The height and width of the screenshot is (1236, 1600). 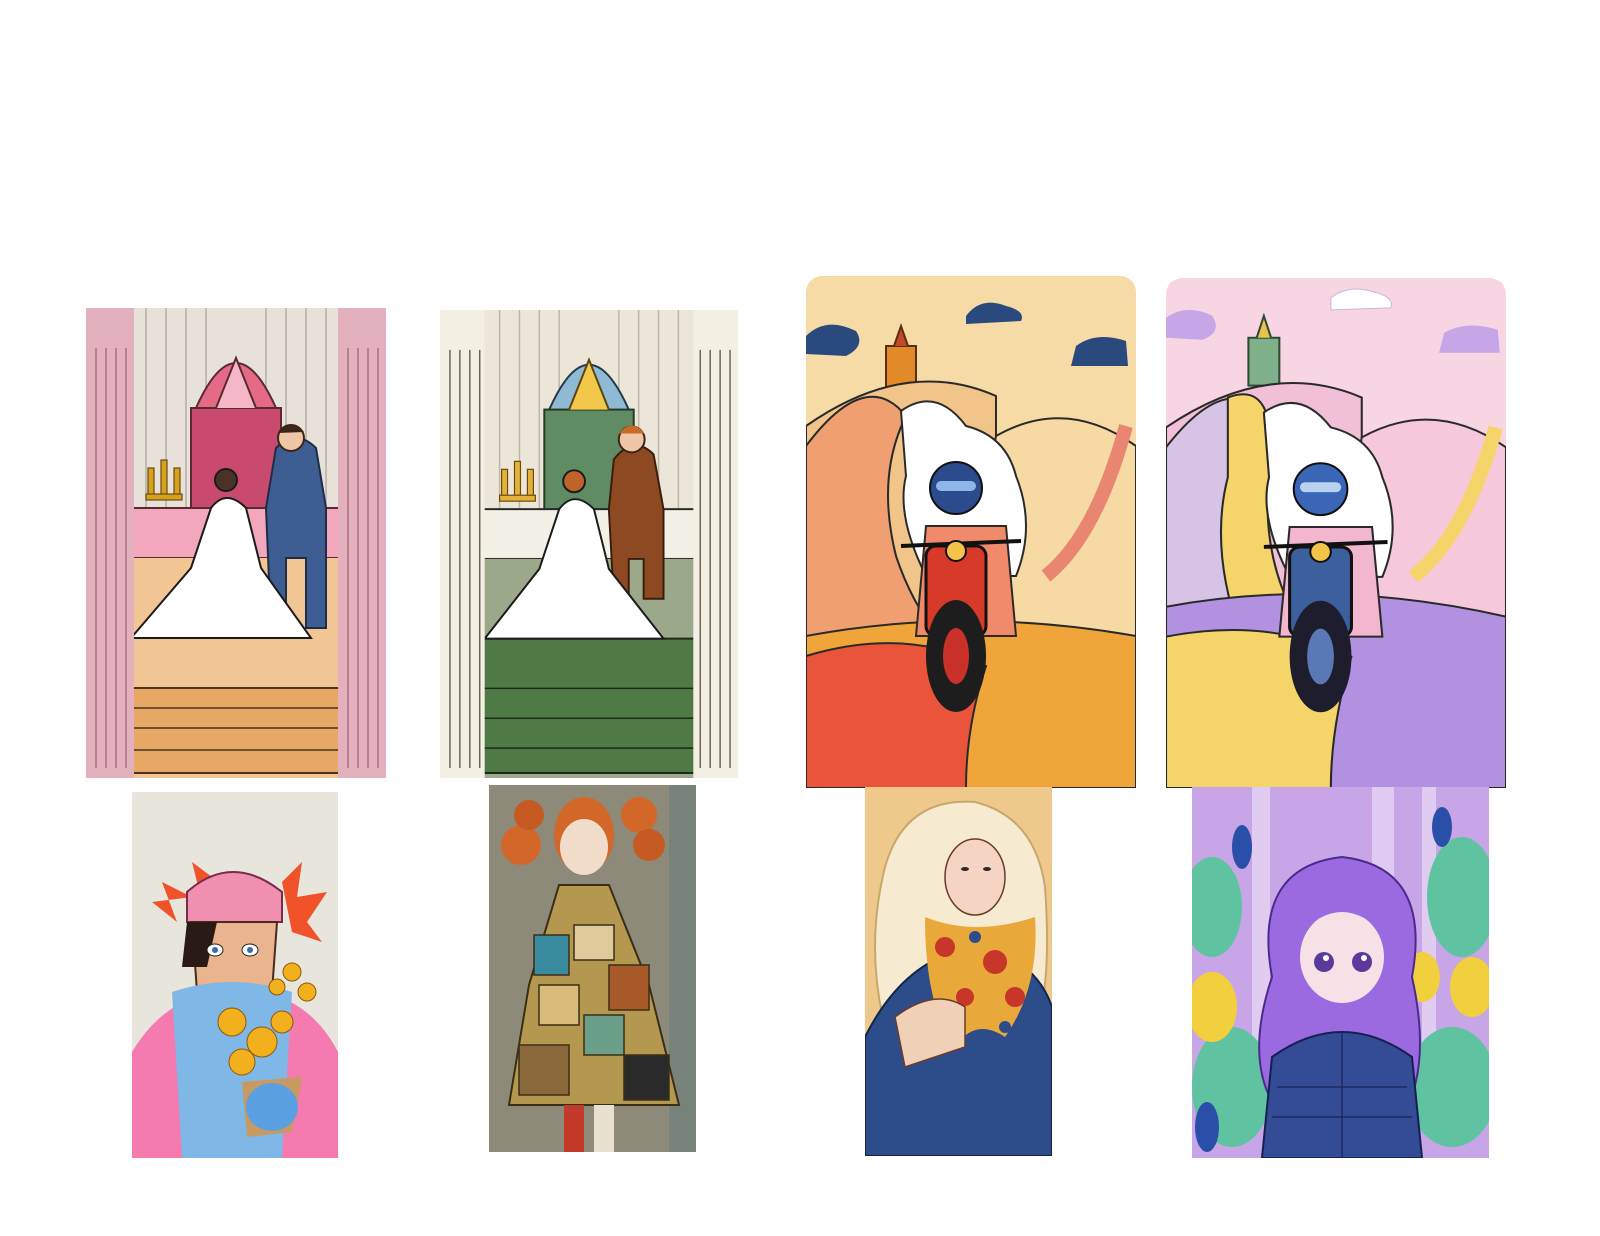 I want to click on wedding-illustration-pink, so click(x=236, y=543).